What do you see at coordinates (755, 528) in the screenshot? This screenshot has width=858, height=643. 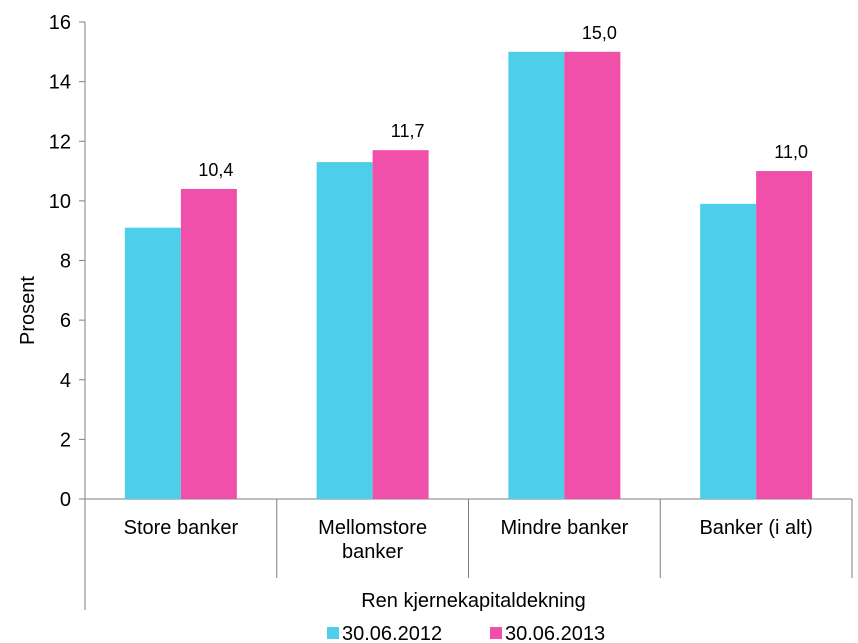 I see `x-tick-label: Banker (i alt)` at bounding box center [755, 528].